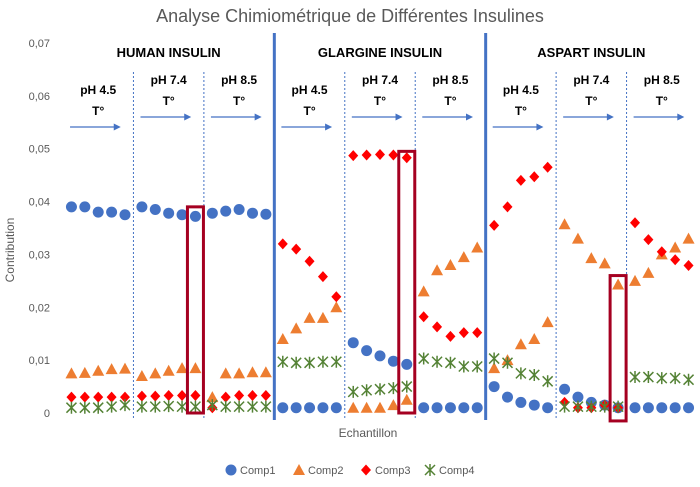  Describe the element at coordinates (39, 150) in the screenshot. I see `y-tick-label: 0,05` at that location.